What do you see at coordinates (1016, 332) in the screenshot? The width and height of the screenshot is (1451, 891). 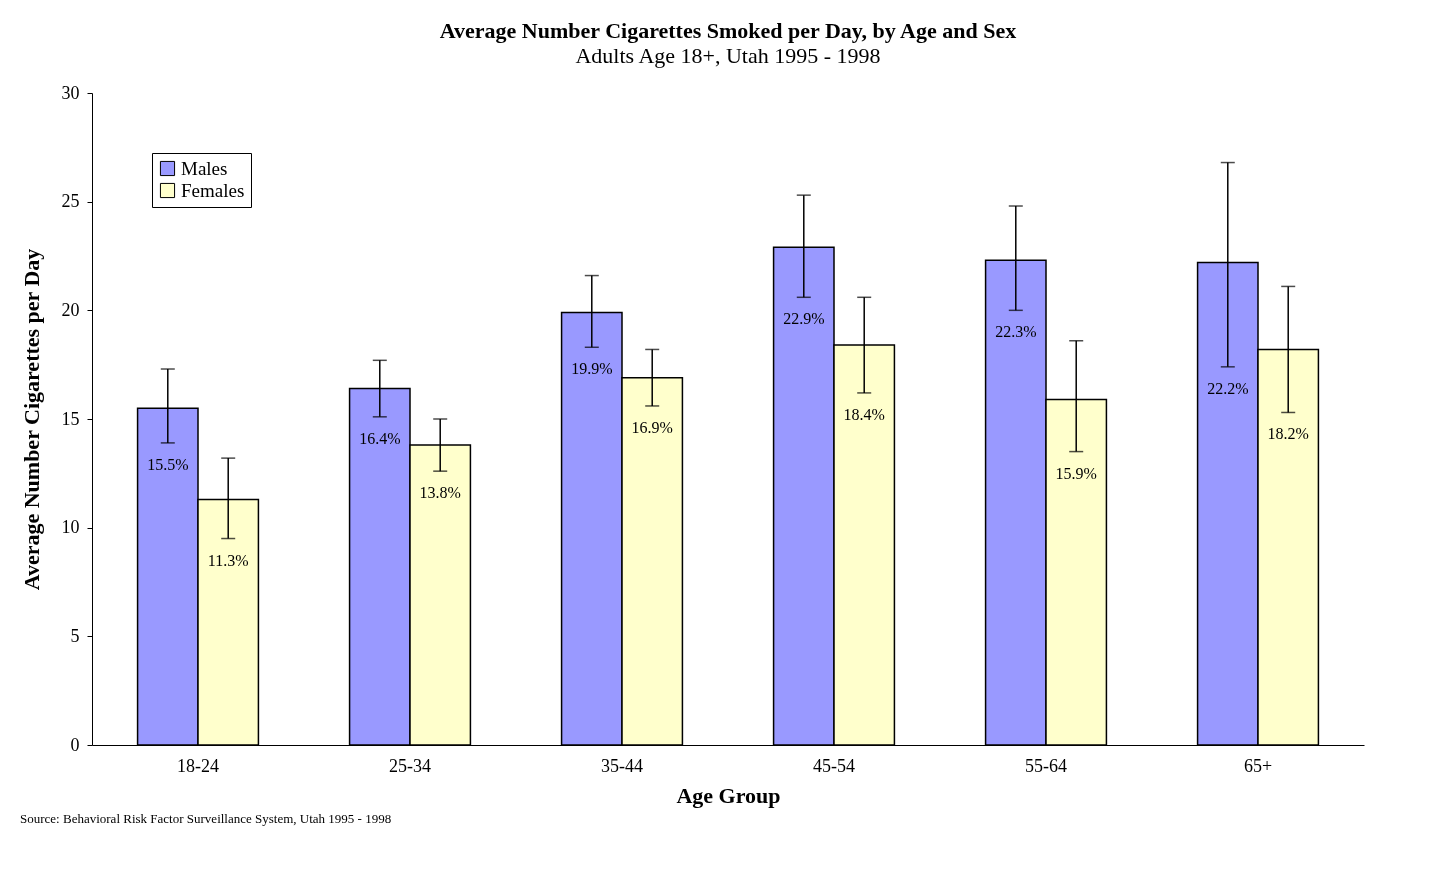 I see `data-label: 22.3%` at bounding box center [1016, 332].